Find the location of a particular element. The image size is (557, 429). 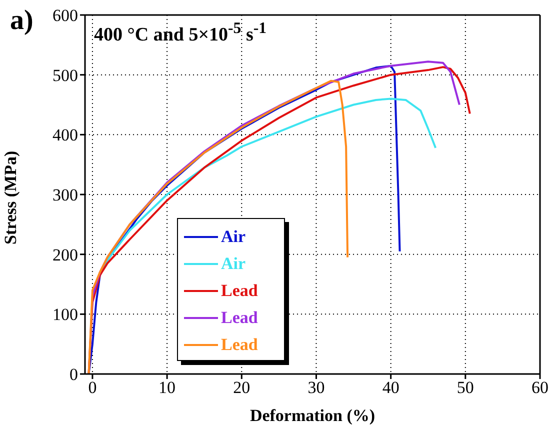

y-tick-label: 400 is located at coordinates (65, 135).